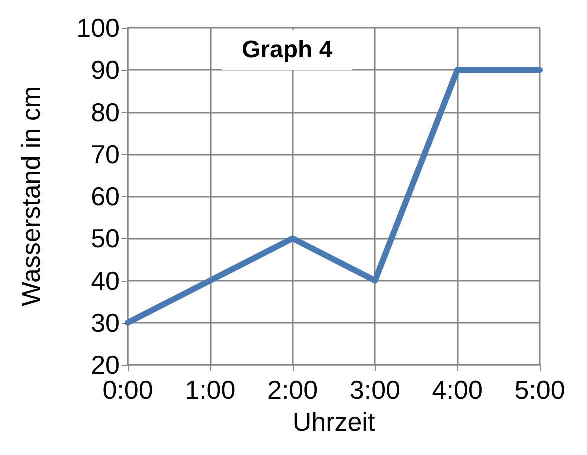 The image size is (587, 455). What do you see at coordinates (105, 70) in the screenshot?
I see `y-tick-label: 90` at bounding box center [105, 70].